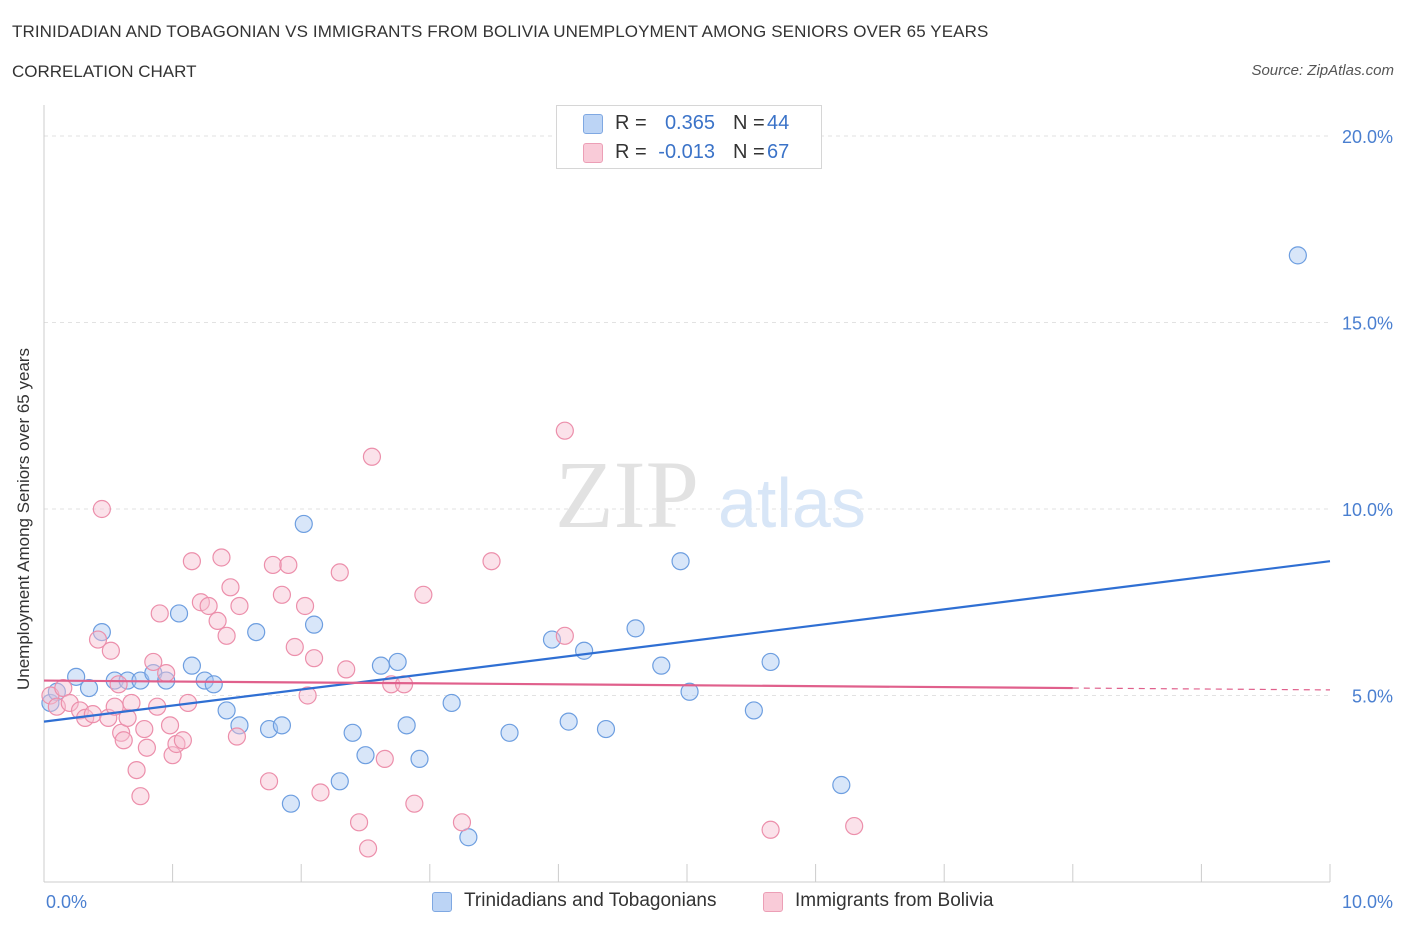 Image resolution: width=1406 pixels, height=930 pixels. I want to click on legend-r-value: -0.013, so click(686, 152).